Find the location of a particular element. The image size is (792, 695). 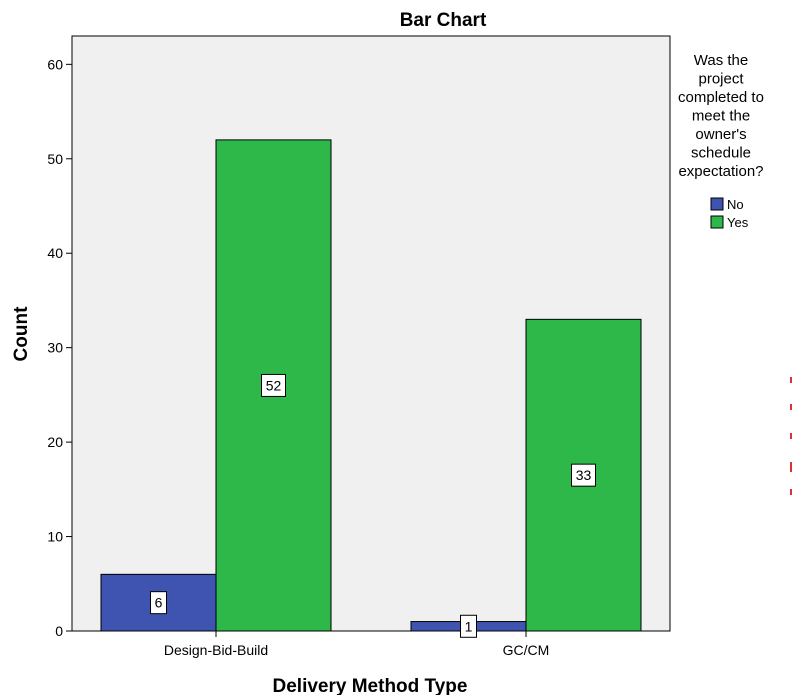

legend-title-line: project is located at coordinates (721, 79).